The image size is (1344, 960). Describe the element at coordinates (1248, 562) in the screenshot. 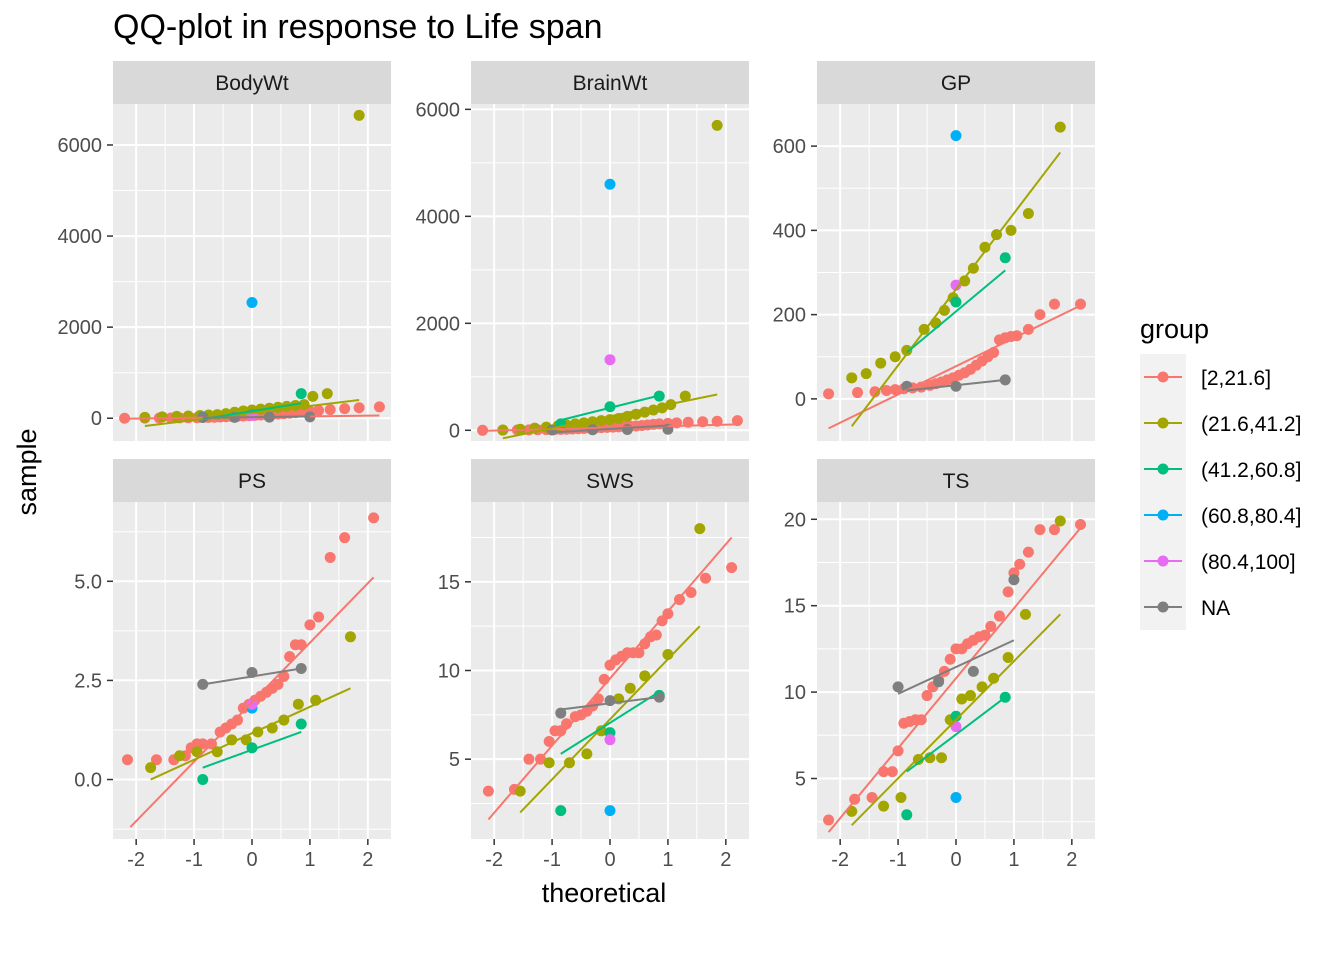

I see `legend-label: (80.4,100]` at that location.